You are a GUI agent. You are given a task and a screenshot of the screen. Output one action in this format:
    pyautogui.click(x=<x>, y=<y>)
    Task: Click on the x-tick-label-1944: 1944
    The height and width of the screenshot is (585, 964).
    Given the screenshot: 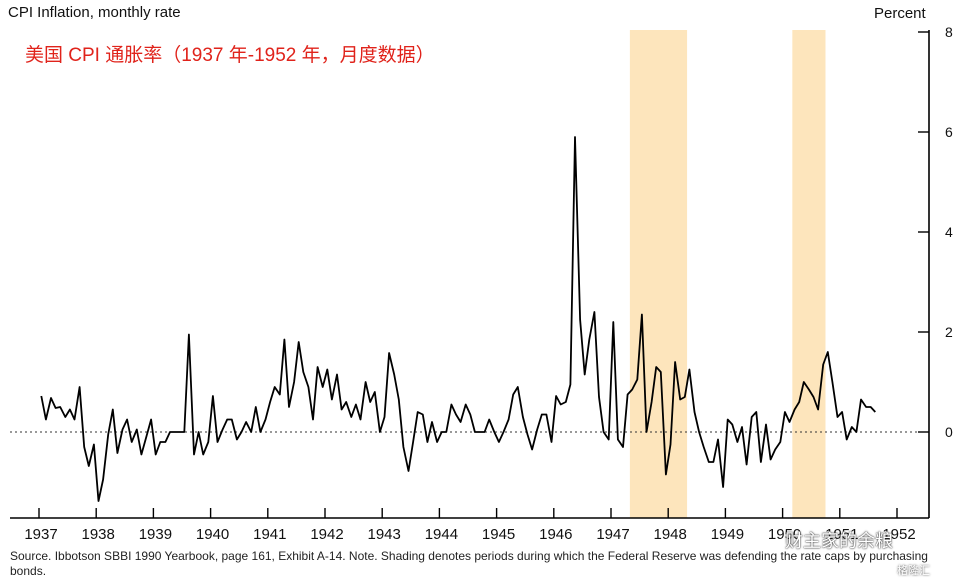 What is the action you would take?
    pyautogui.click(x=441, y=534)
    